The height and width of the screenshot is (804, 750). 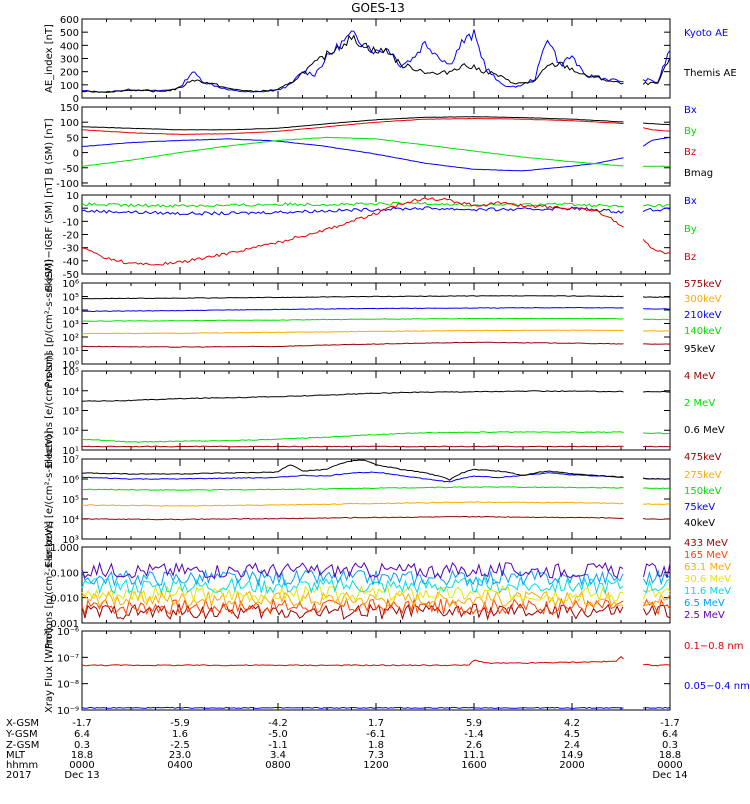 What do you see at coordinates (704, 615) in the screenshot?
I see `legend-label: 2.5 MeV` at bounding box center [704, 615].